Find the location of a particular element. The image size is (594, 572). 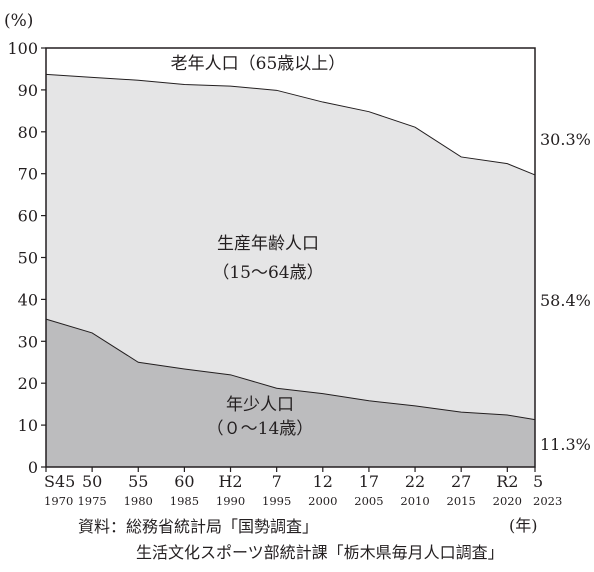

series-label-working-line2: （15～64歳） is located at coordinates (267, 273).